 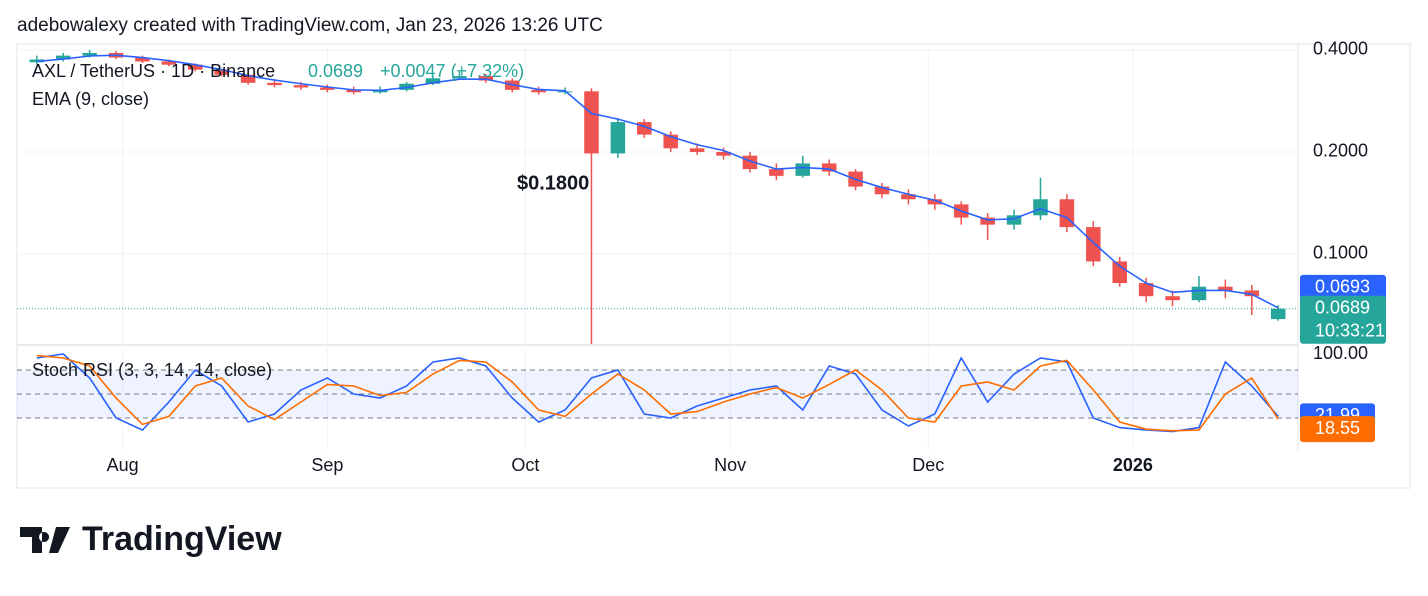 What do you see at coordinates (1340, 353) in the screenshot?
I see `y-tick-label: 100.00` at bounding box center [1340, 353].